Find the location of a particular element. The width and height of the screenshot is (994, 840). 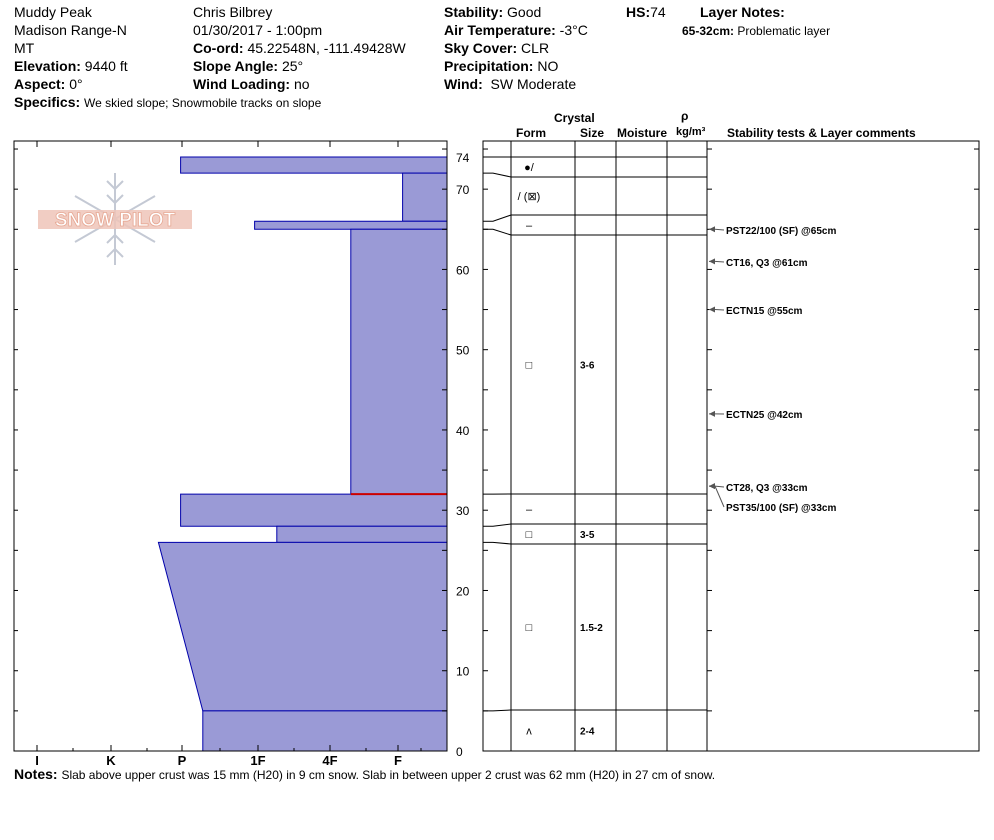

form-header: Form is located at coordinates (531, 133).